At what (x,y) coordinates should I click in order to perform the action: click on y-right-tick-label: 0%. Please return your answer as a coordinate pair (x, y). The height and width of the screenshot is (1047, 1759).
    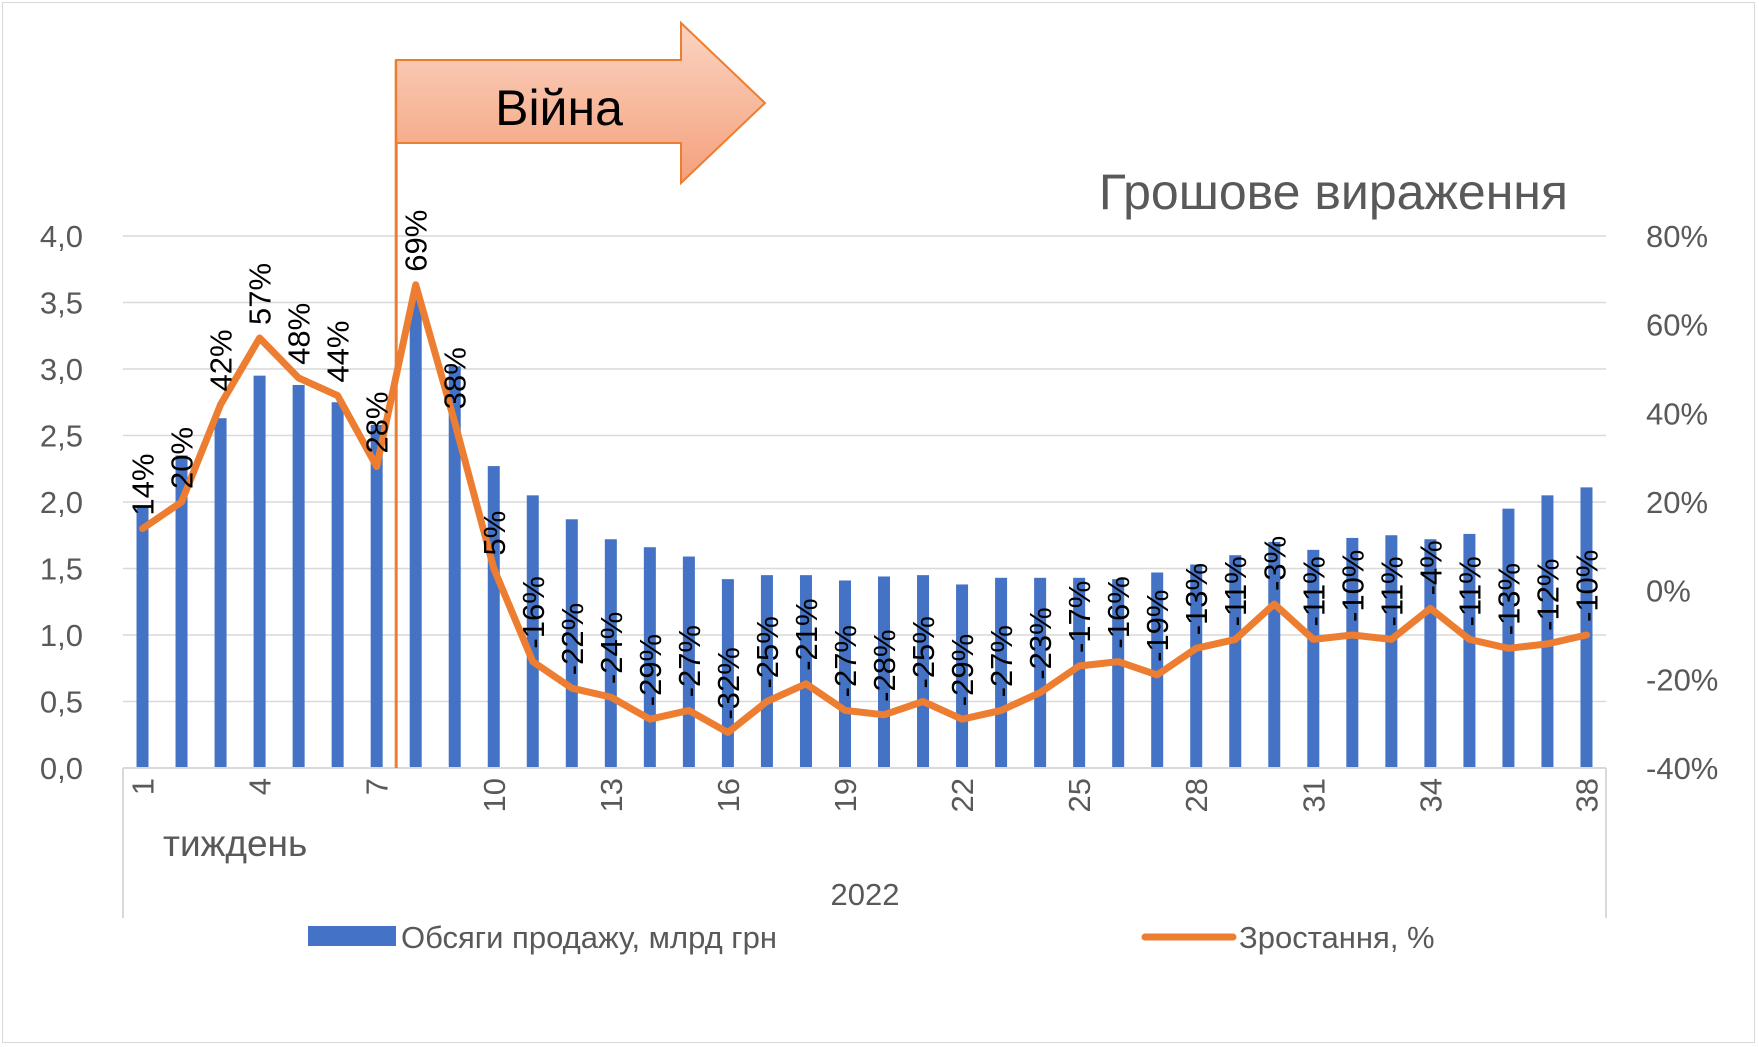
    Looking at the image, I should click on (1668, 591).